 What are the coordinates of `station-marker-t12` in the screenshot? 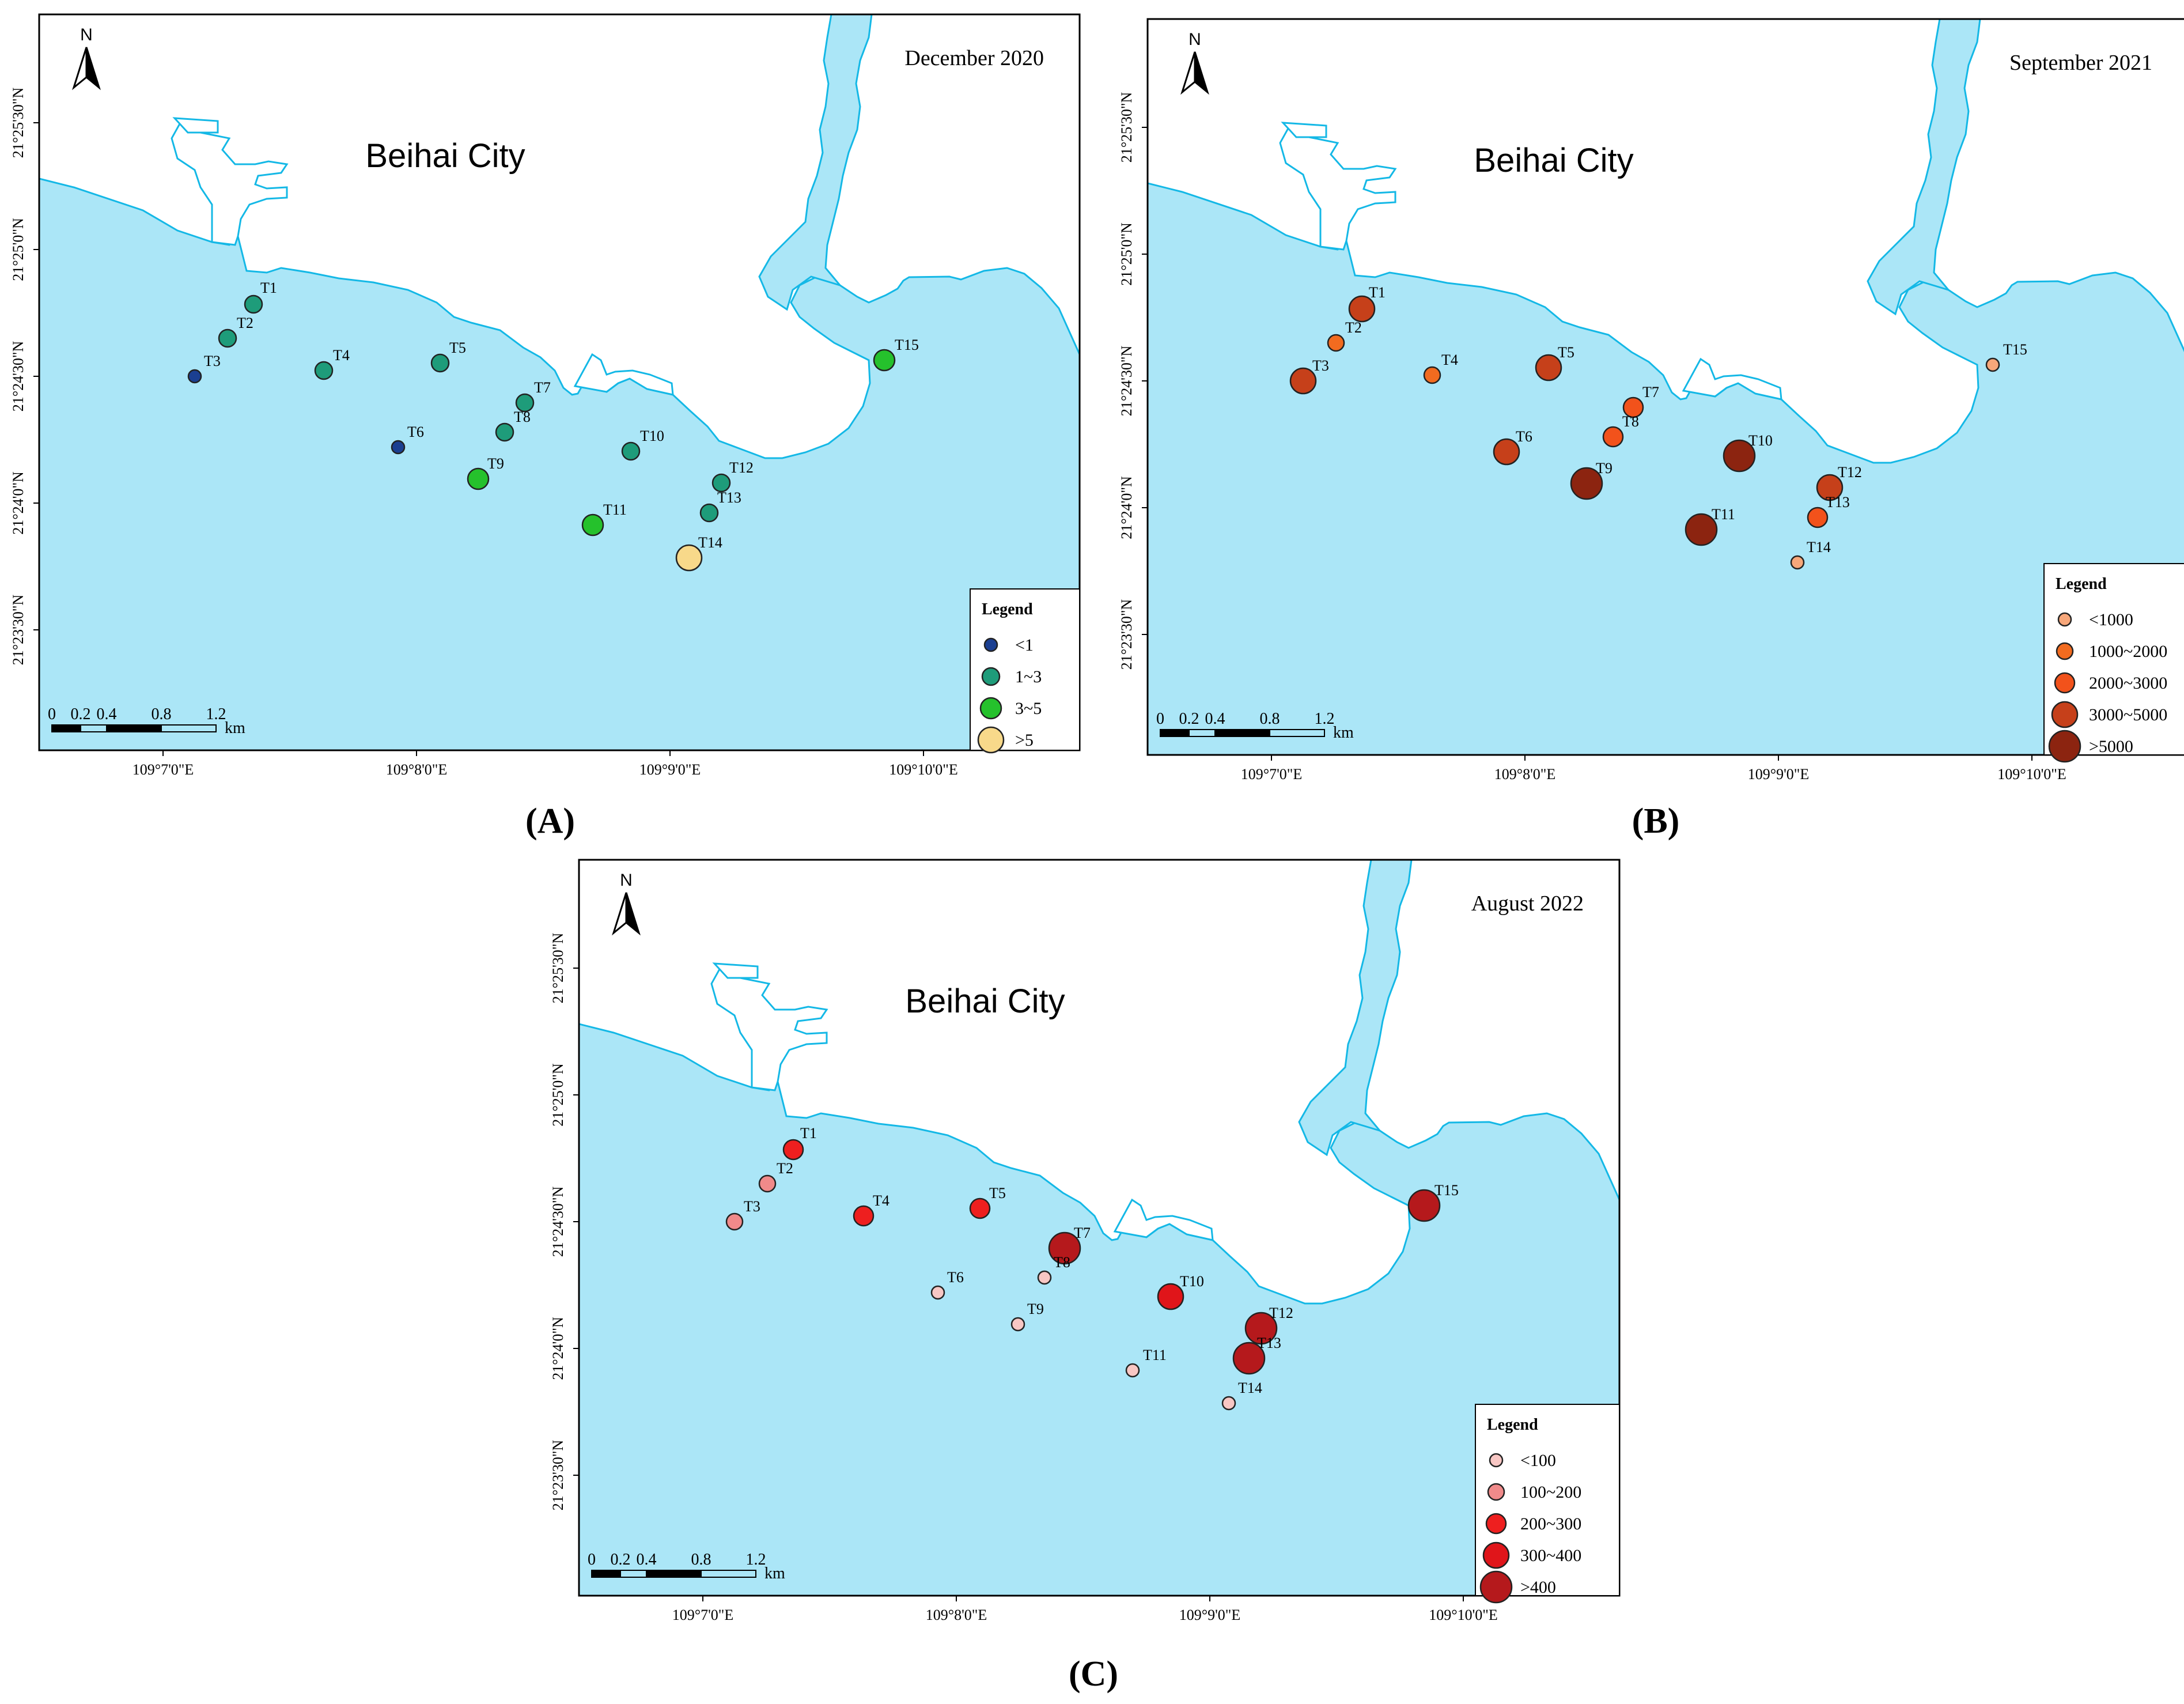 It's located at (1261, 1328).